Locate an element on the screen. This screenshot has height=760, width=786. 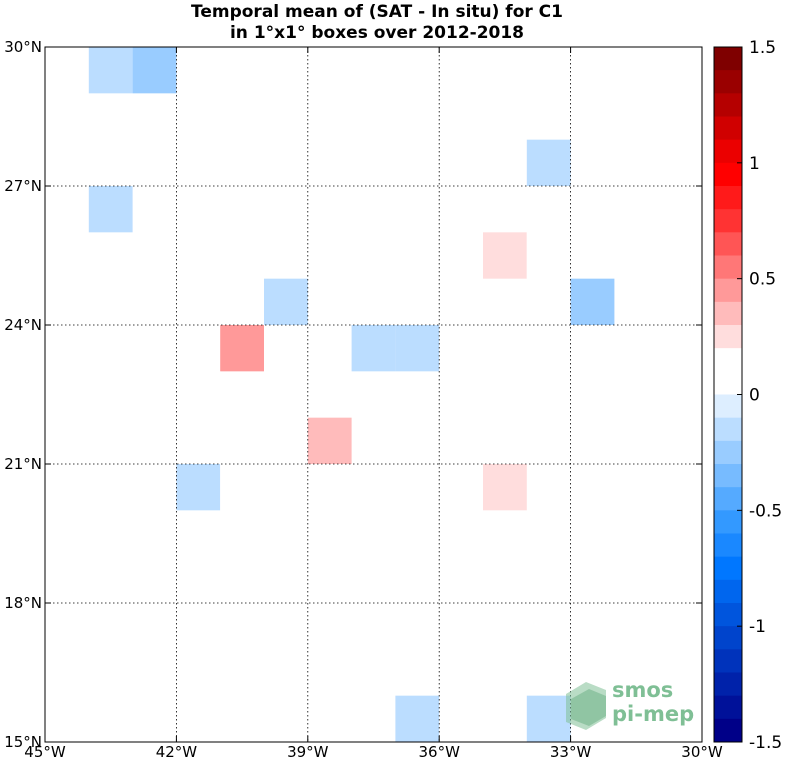
x-tick-label: 39°W is located at coordinates (308, 751).